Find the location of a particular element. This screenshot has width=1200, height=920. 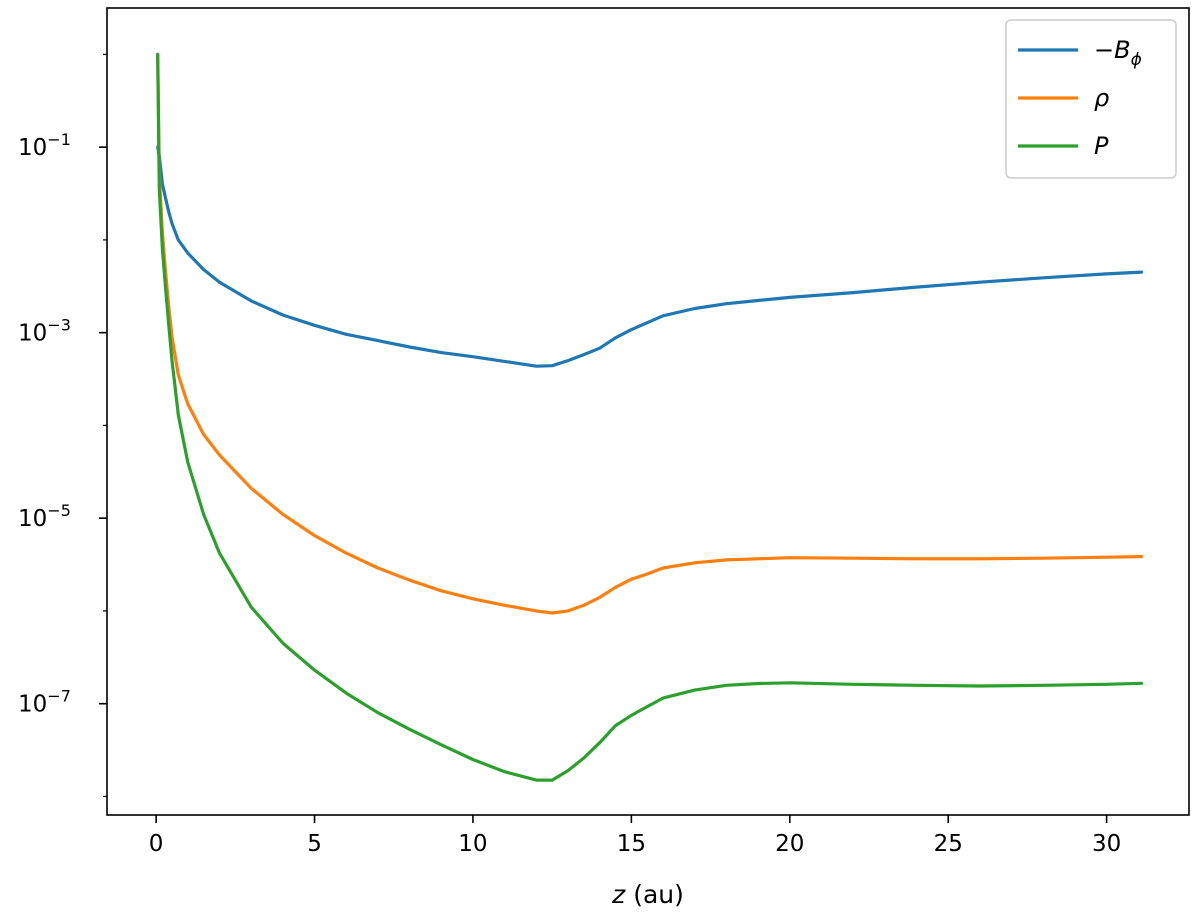

y-axis: 10⁻¹ 10⁻³ 10⁻⁵ 10⁻⁷ is located at coordinates (62, 425).